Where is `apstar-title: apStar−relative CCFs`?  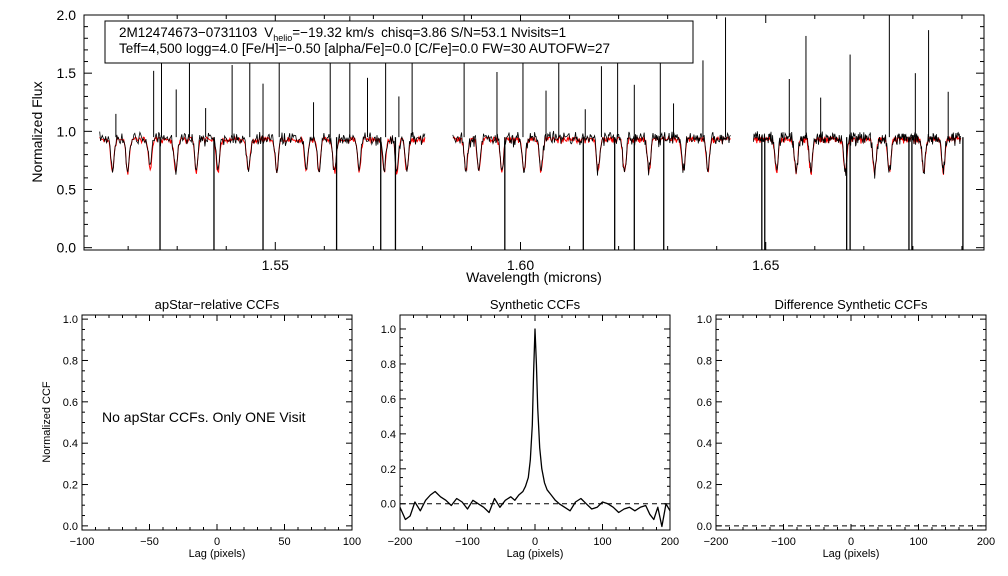 apstar-title: apStar−relative CCFs is located at coordinates (217, 304).